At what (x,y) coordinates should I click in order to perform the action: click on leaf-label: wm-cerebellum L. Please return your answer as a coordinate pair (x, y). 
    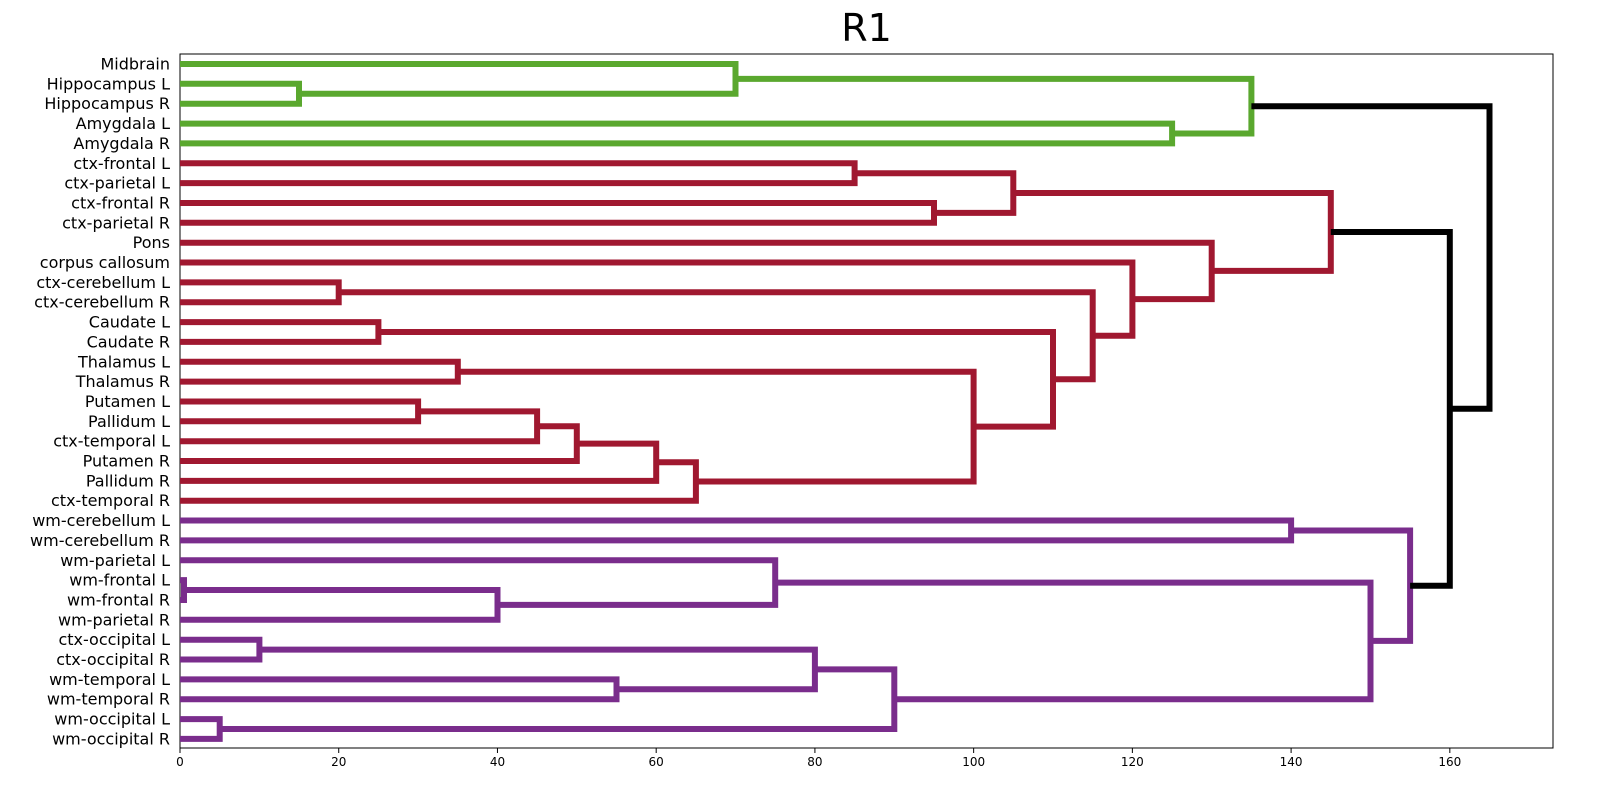
    Looking at the image, I should click on (101, 520).